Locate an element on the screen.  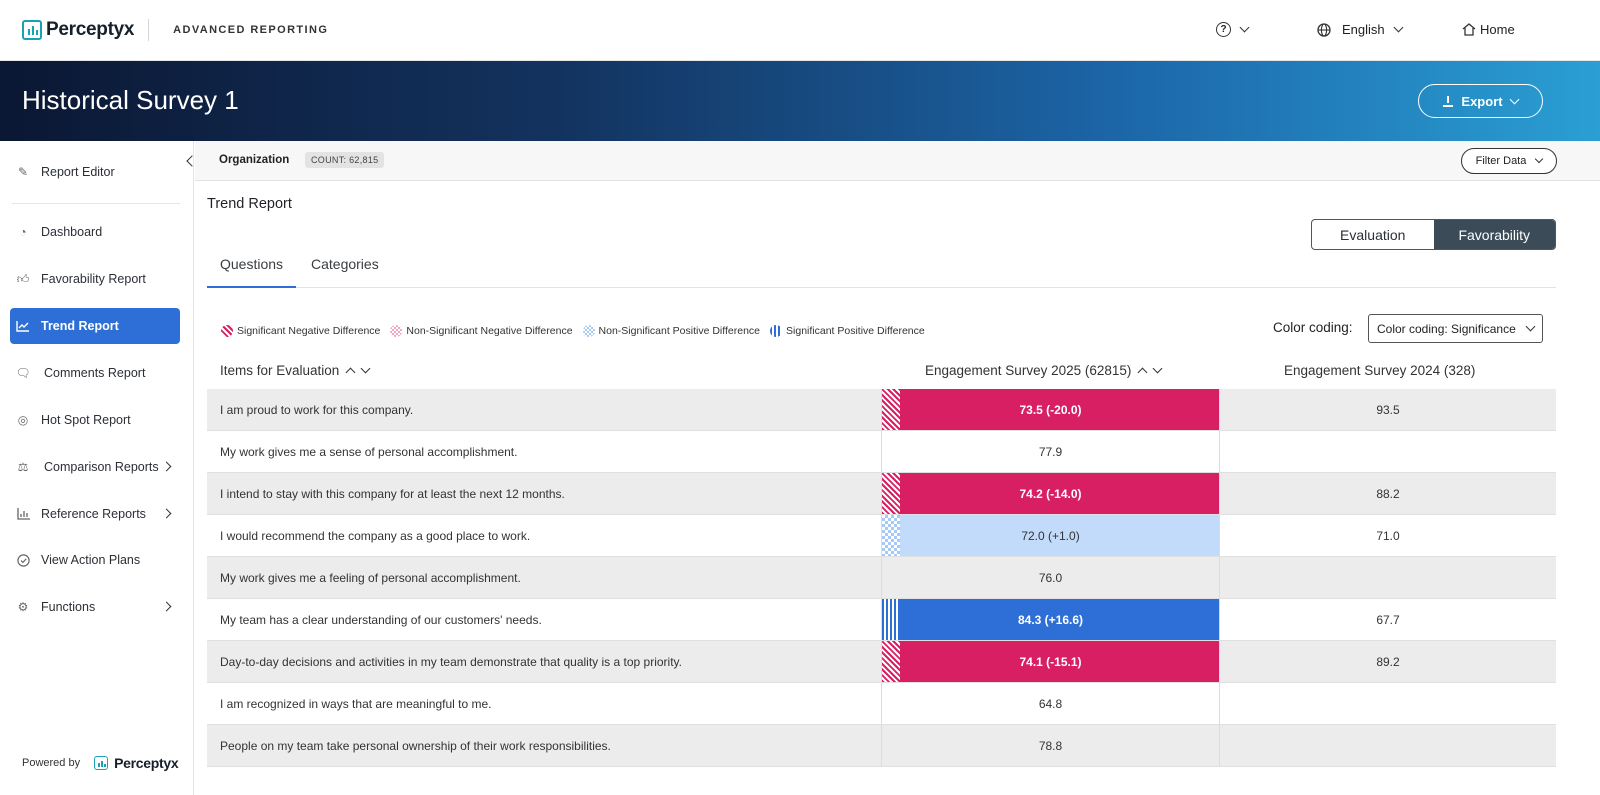
sidebar-item-comments-report: 🗨︎ Comments Report is located at coordinates (95, 373).